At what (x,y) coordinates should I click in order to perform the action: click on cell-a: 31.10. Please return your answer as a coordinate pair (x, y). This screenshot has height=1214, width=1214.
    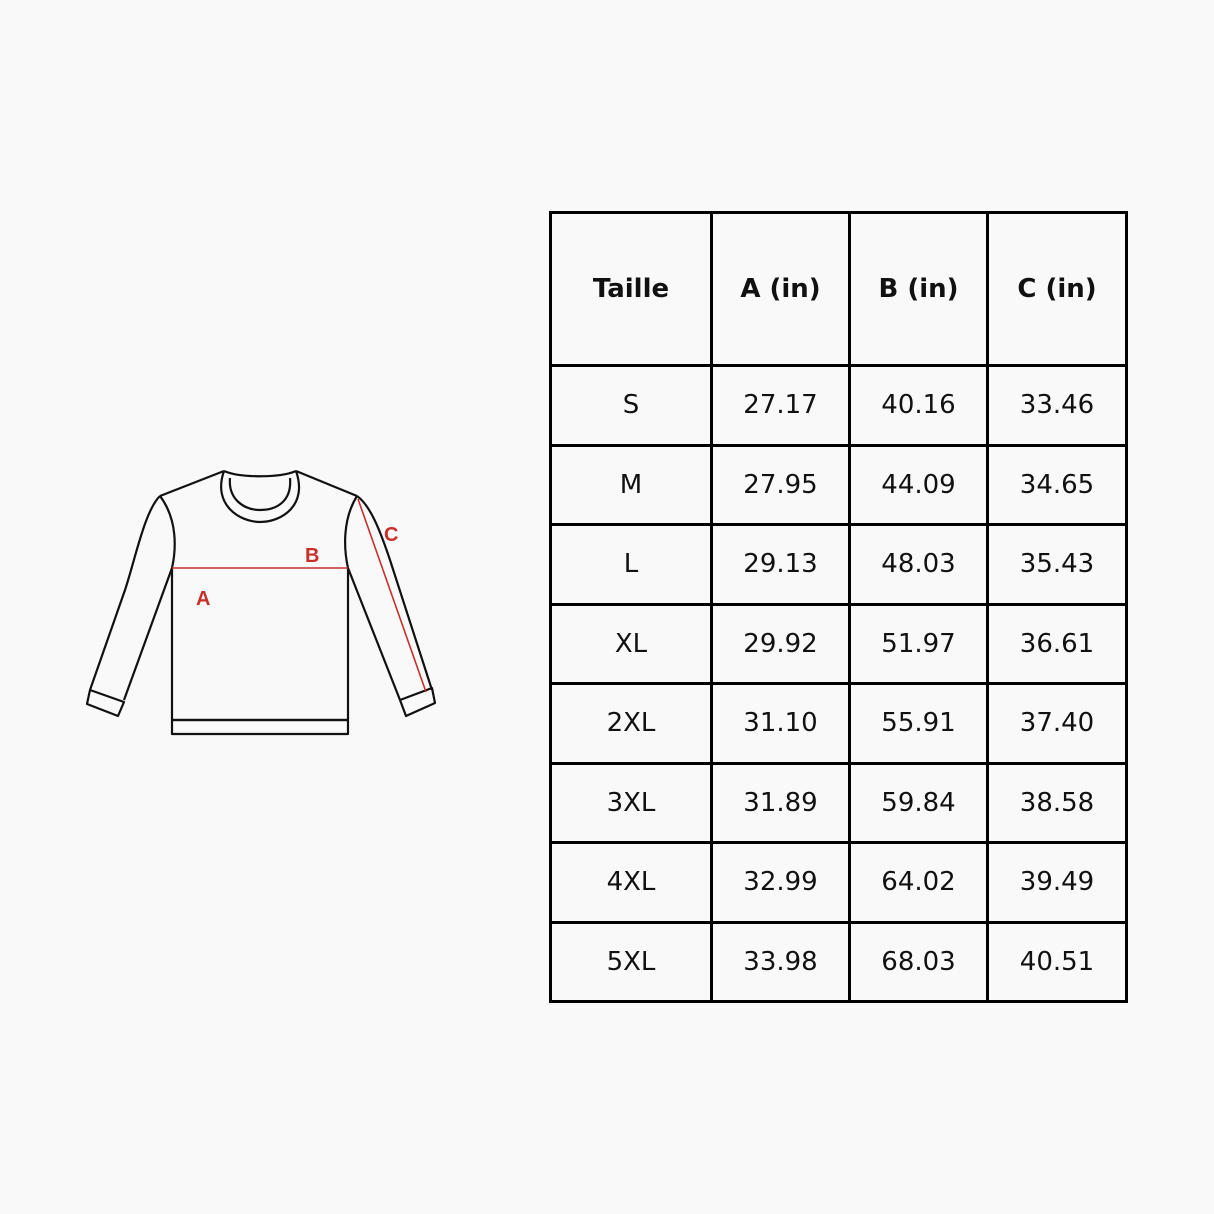
    Looking at the image, I should click on (780, 723).